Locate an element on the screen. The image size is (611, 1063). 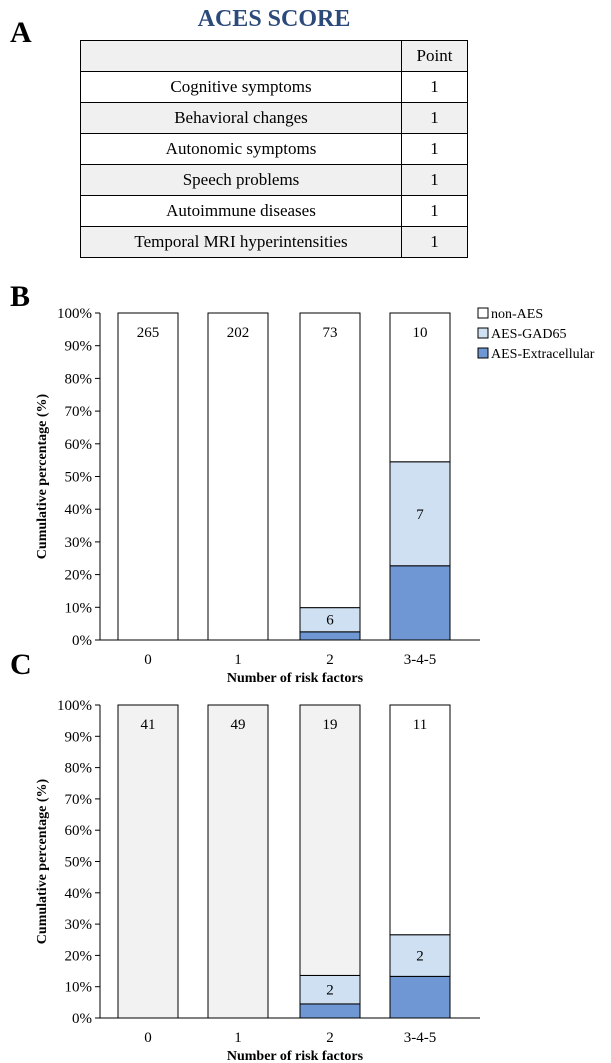
data-label: 41 is located at coordinates (148, 725).